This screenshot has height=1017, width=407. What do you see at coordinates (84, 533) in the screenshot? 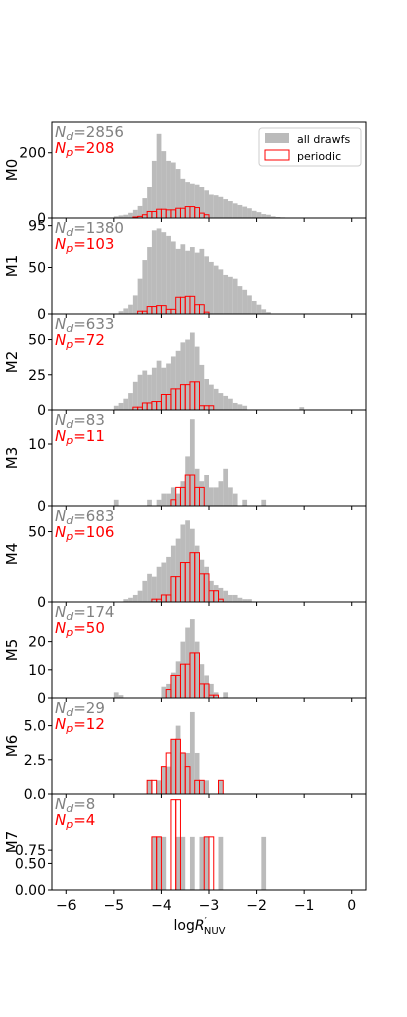
I see `np-label: Np=106` at bounding box center [84, 533].